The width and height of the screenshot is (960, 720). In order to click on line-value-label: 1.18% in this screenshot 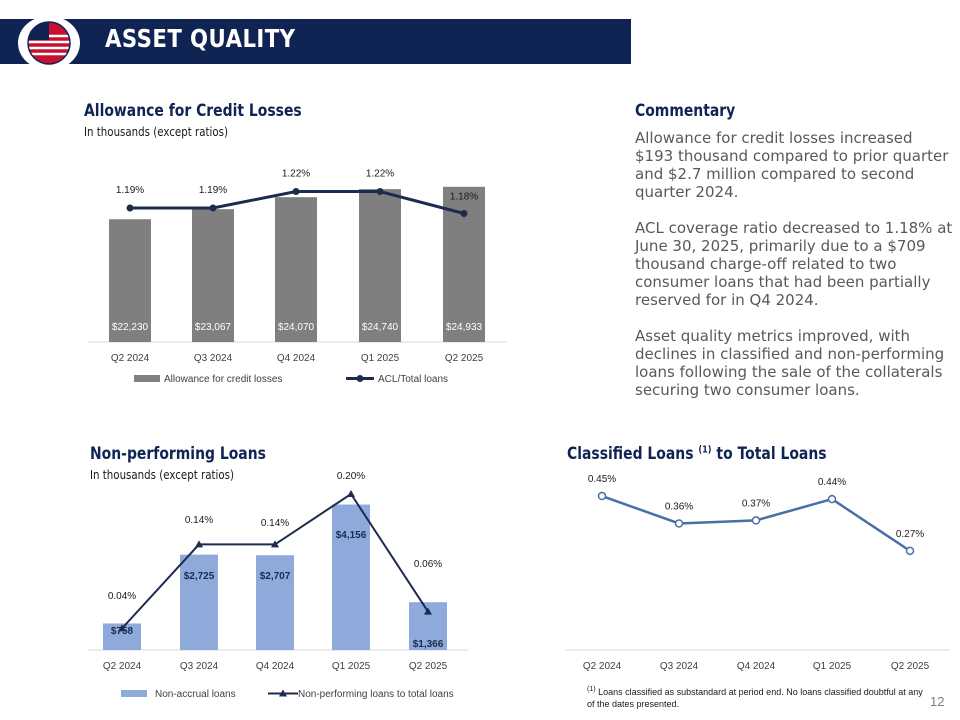, I will do `click(464, 197)`.